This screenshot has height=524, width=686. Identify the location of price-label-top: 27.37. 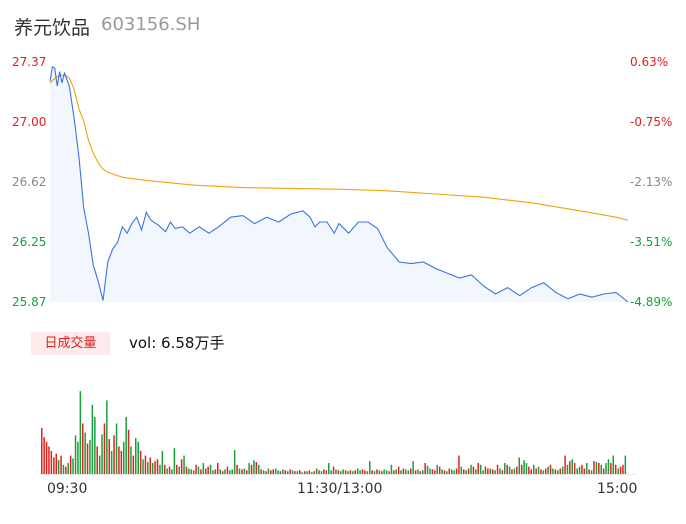
(29, 62).